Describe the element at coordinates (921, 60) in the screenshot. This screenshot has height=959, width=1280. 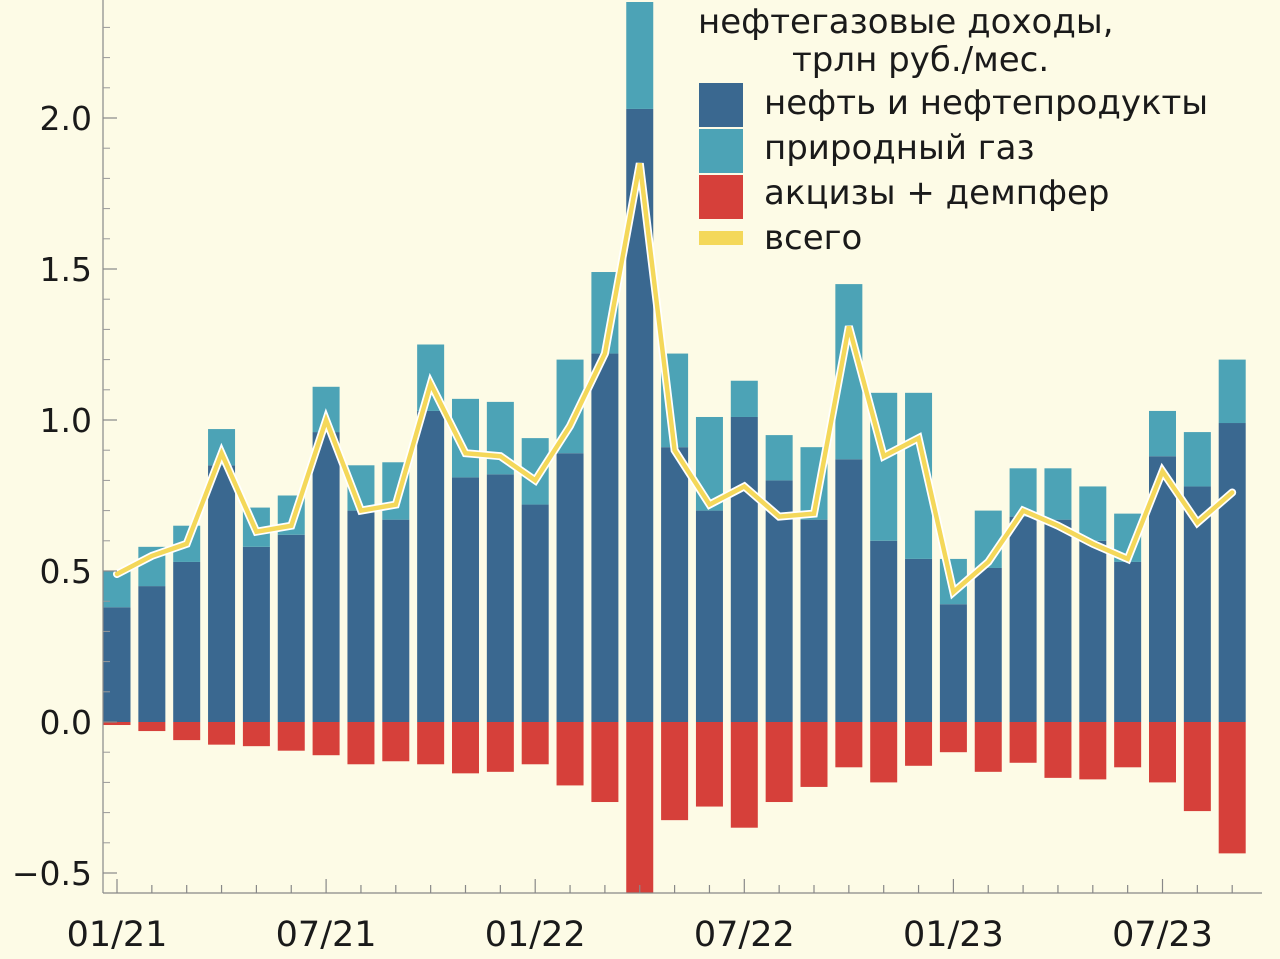
I see `chart-title-line2: трлн руб./мес.` at that location.